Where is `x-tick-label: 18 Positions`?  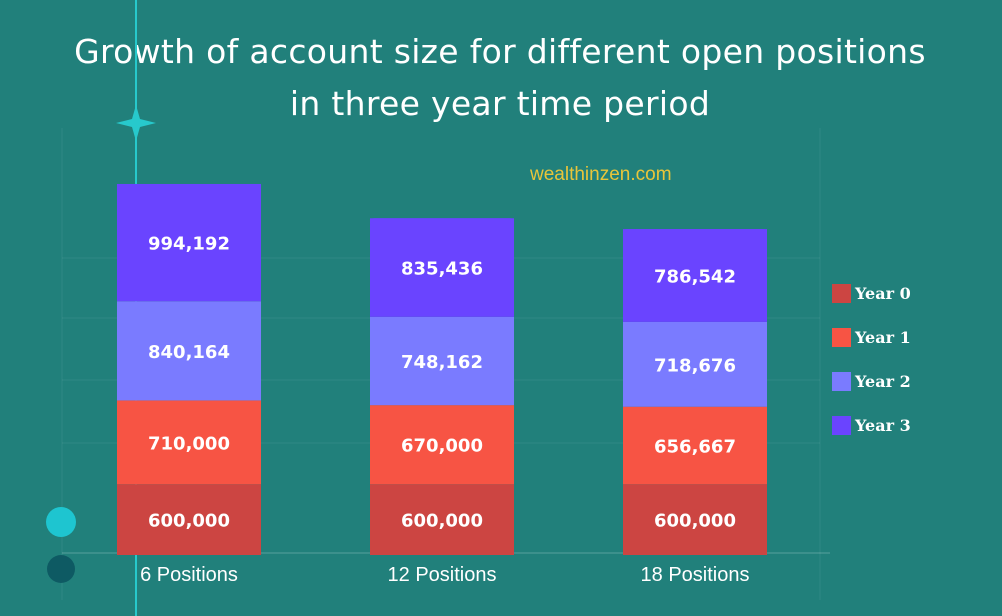 x-tick-label: 18 Positions is located at coordinates (695, 575).